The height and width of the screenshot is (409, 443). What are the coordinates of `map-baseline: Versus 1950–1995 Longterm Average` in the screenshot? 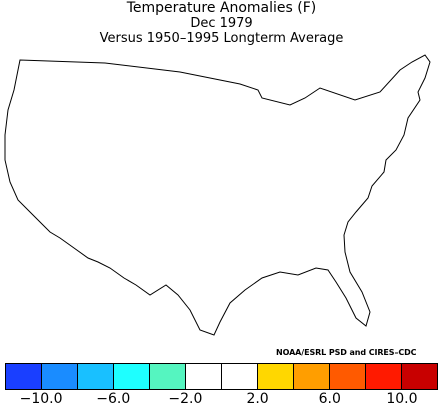 It's located at (221, 38).